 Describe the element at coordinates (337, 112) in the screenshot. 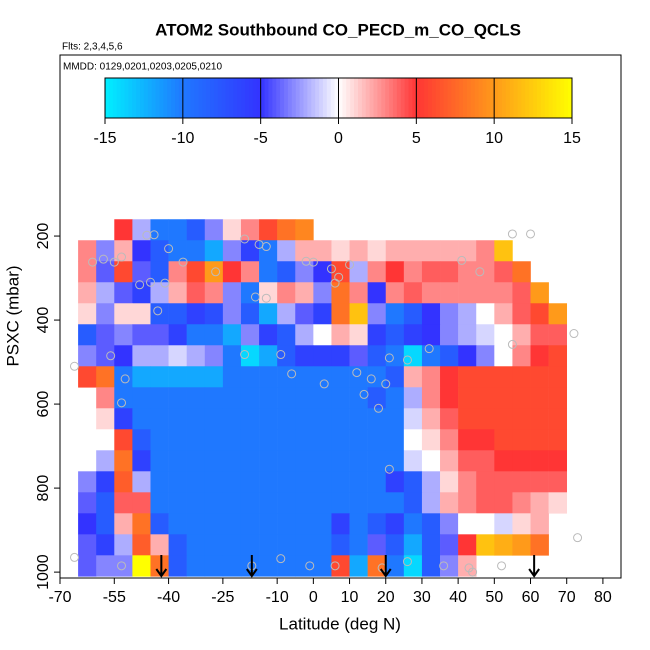

I see `colorbar: -15 -10 -5 0 5 10 15` at that location.